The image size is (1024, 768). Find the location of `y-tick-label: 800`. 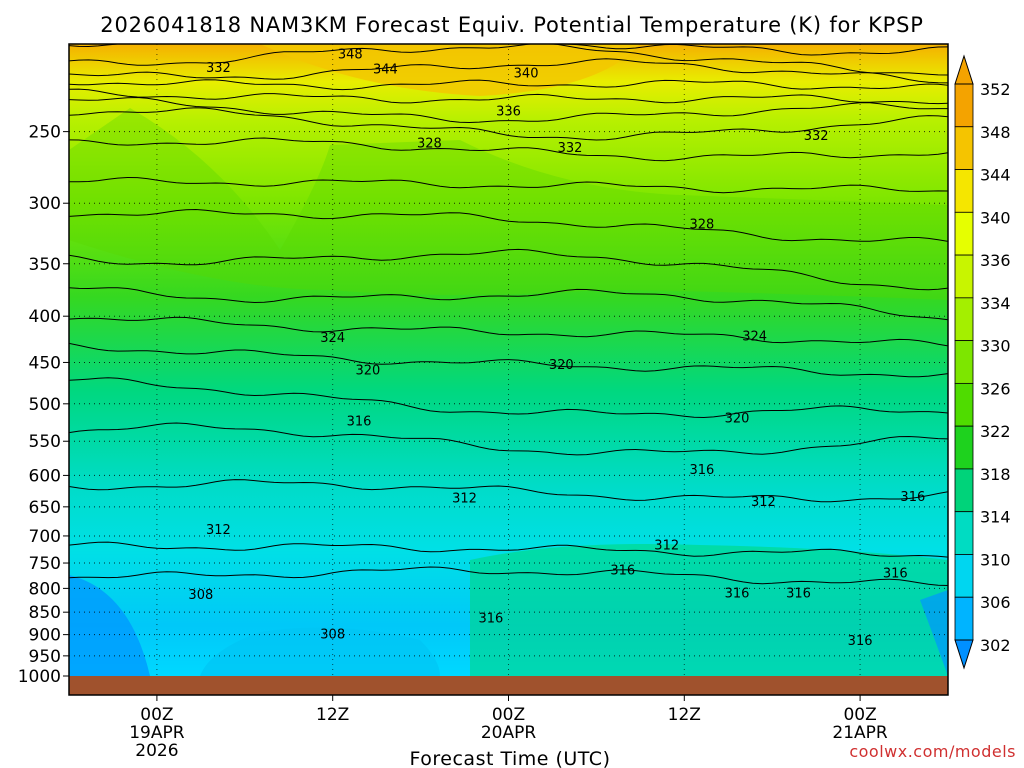

y-tick-label: 800 is located at coordinates (45, 589).